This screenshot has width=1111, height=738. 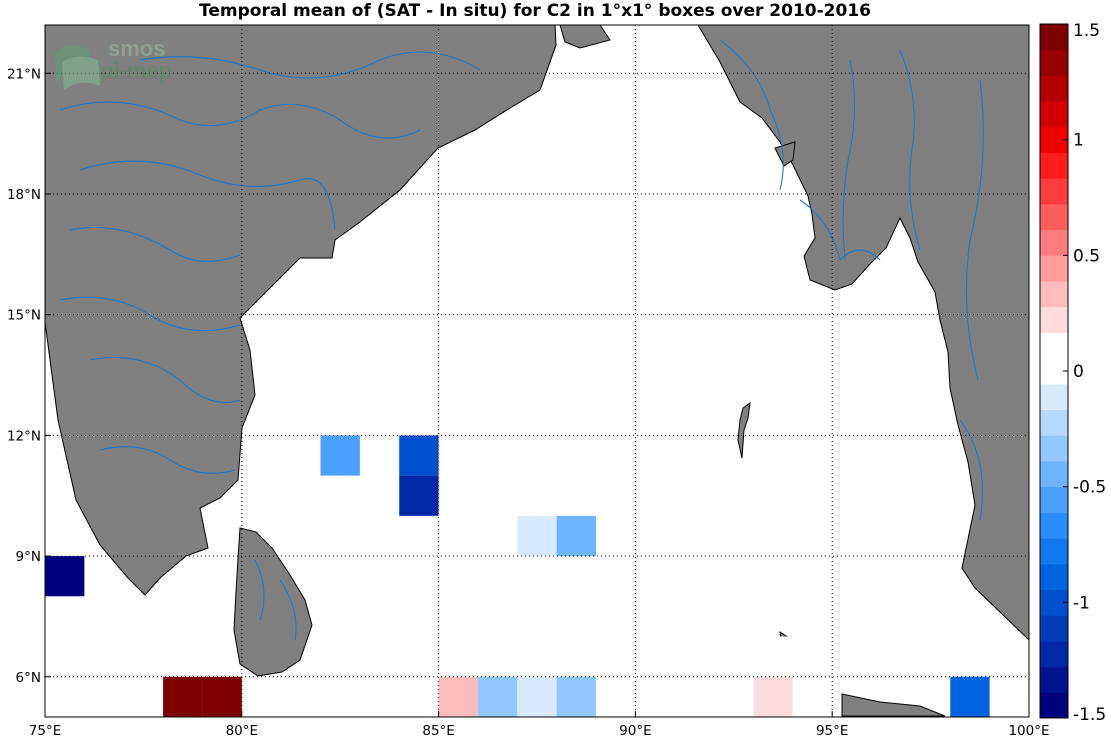 What do you see at coordinates (785, 154) in the screenshot?
I see `land-island-ne` at bounding box center [785, 154].